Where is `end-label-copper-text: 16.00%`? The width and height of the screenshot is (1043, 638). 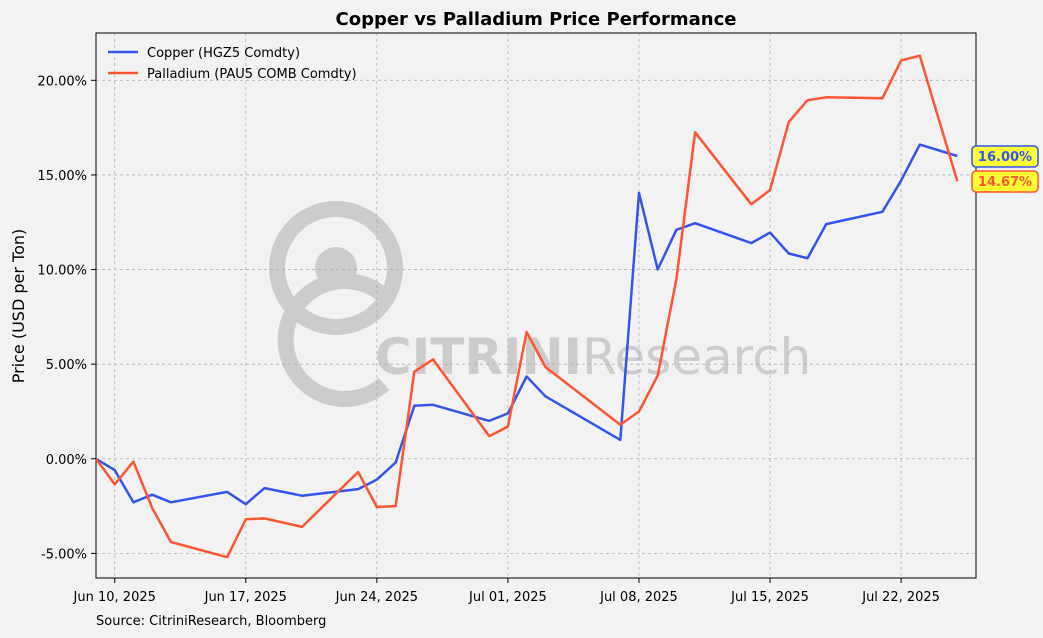 end-label-copper-text: 16.00% is located at coordinates (1005, 157).